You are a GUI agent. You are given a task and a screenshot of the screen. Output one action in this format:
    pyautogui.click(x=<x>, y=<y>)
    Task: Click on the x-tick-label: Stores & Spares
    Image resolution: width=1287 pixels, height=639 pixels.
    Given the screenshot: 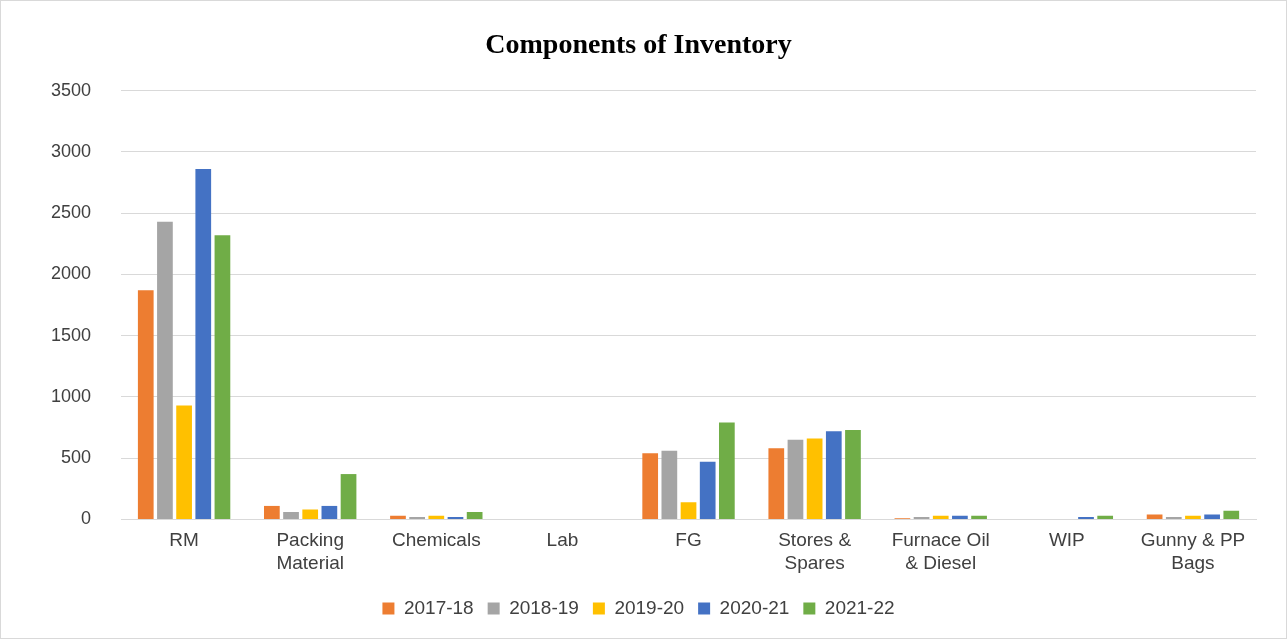 What is the action you would take?
    pyautogui.click(x=815, y=551)
    